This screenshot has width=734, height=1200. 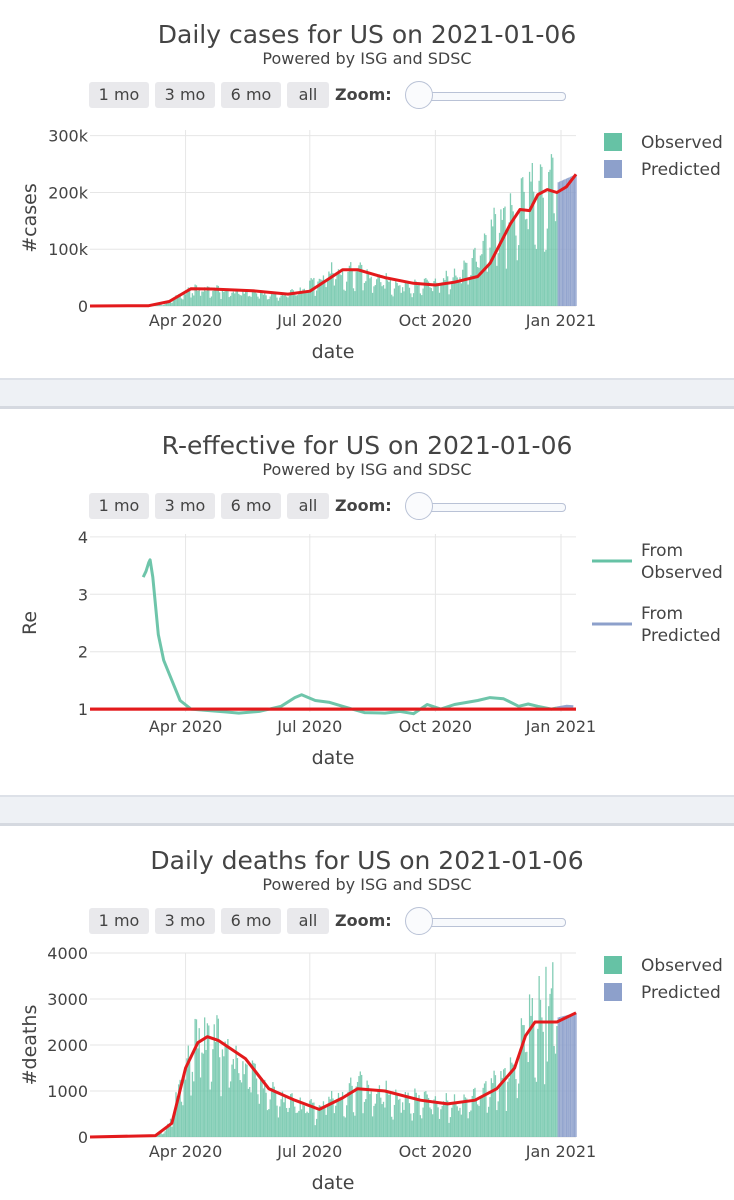 What do you see at coordinates (30, 1045) in the screenshot?
I see `y-axis-title: #deaths` at bounding box center [30, 1045].